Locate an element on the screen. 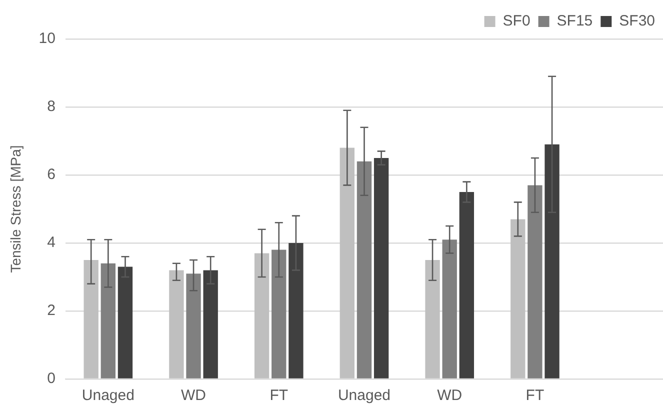  y-tick-label: 2 is located at coordinates (51, 311).